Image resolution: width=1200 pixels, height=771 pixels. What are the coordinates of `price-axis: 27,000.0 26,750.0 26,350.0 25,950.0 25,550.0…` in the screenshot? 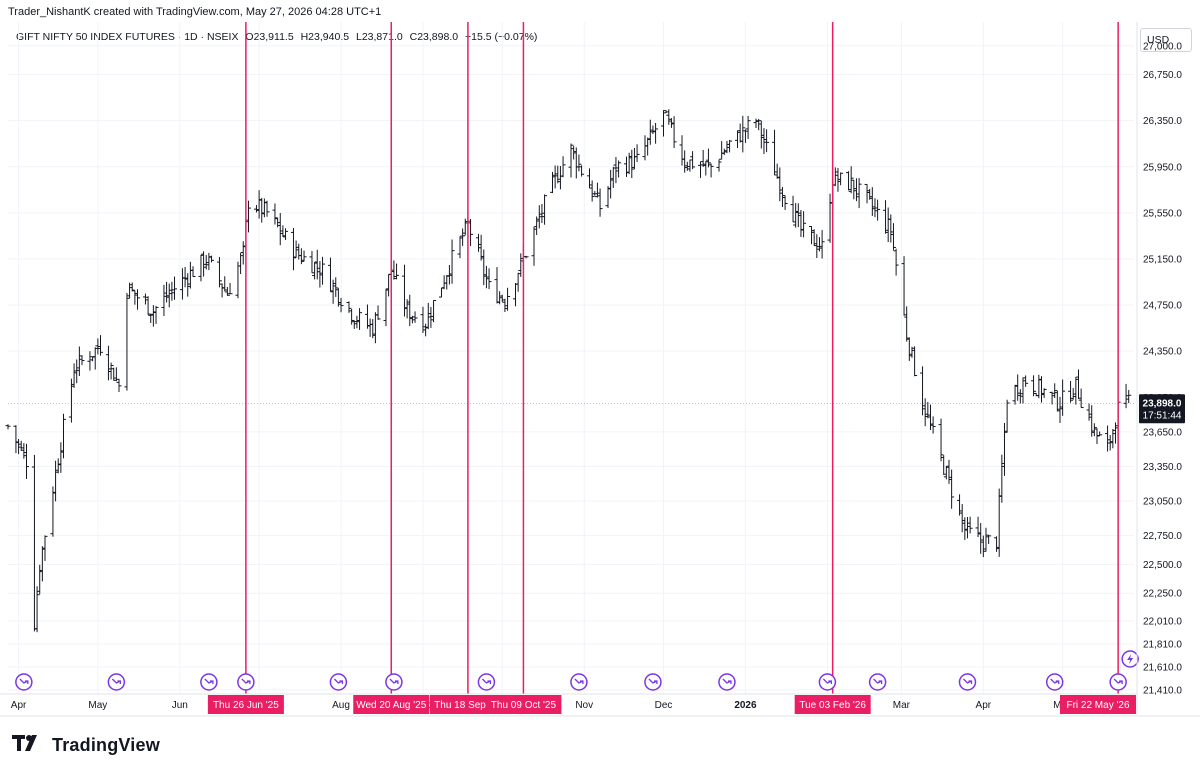 It's located at (1159, 368).